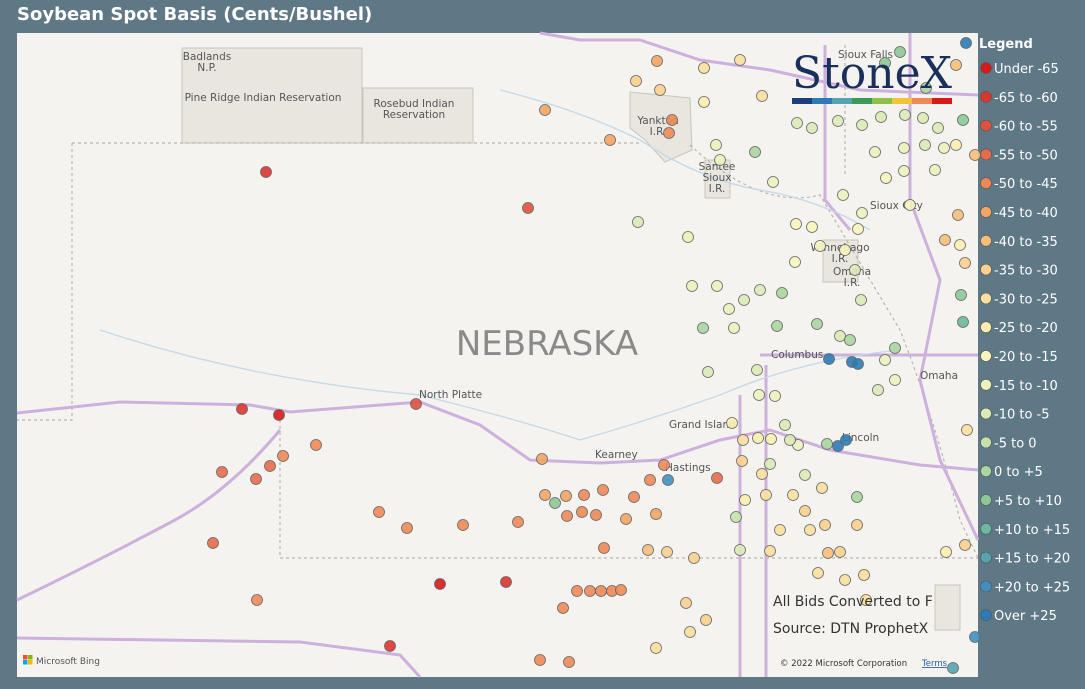 This screenshot has width=1085, height=689. What do you see at coordinates (1006, 44) in the screenshot?
I see `legend-title: Legend` at bounding box center [1006, 44].